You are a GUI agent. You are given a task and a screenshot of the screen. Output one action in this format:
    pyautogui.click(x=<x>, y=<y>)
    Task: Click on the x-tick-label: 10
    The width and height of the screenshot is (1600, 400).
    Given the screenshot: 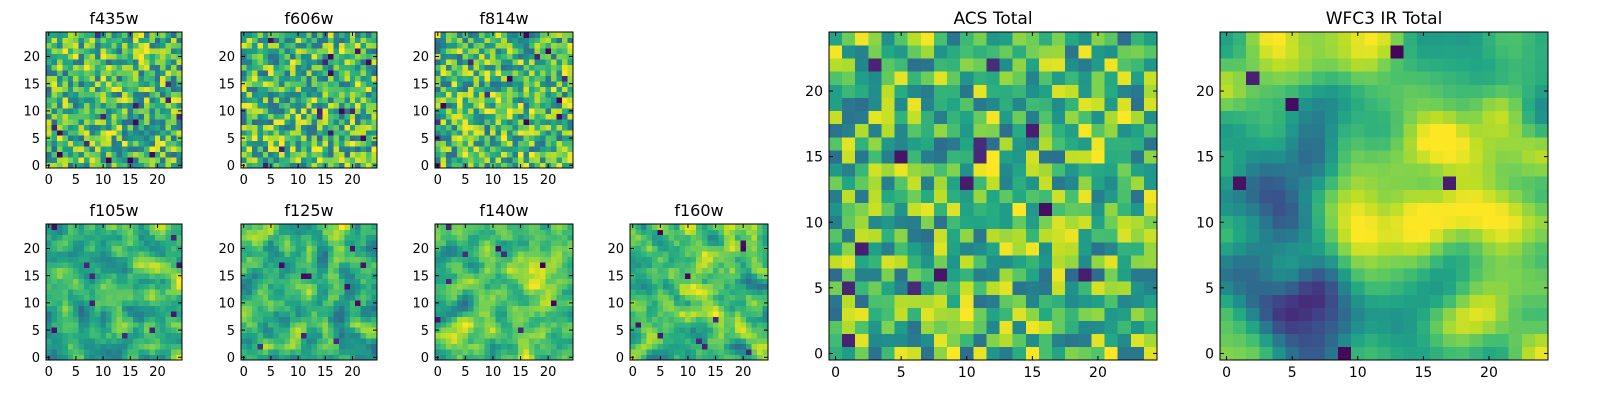 What is the action you would take?
    pyautogui.click(x=493, y=180)
    